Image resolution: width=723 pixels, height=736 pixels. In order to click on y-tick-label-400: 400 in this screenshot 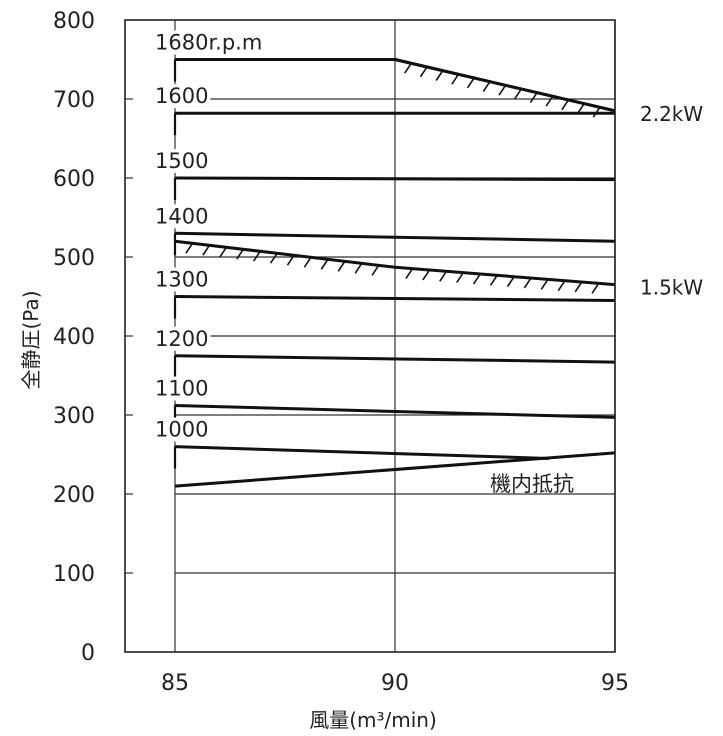, I will do `click(74, 337)`.